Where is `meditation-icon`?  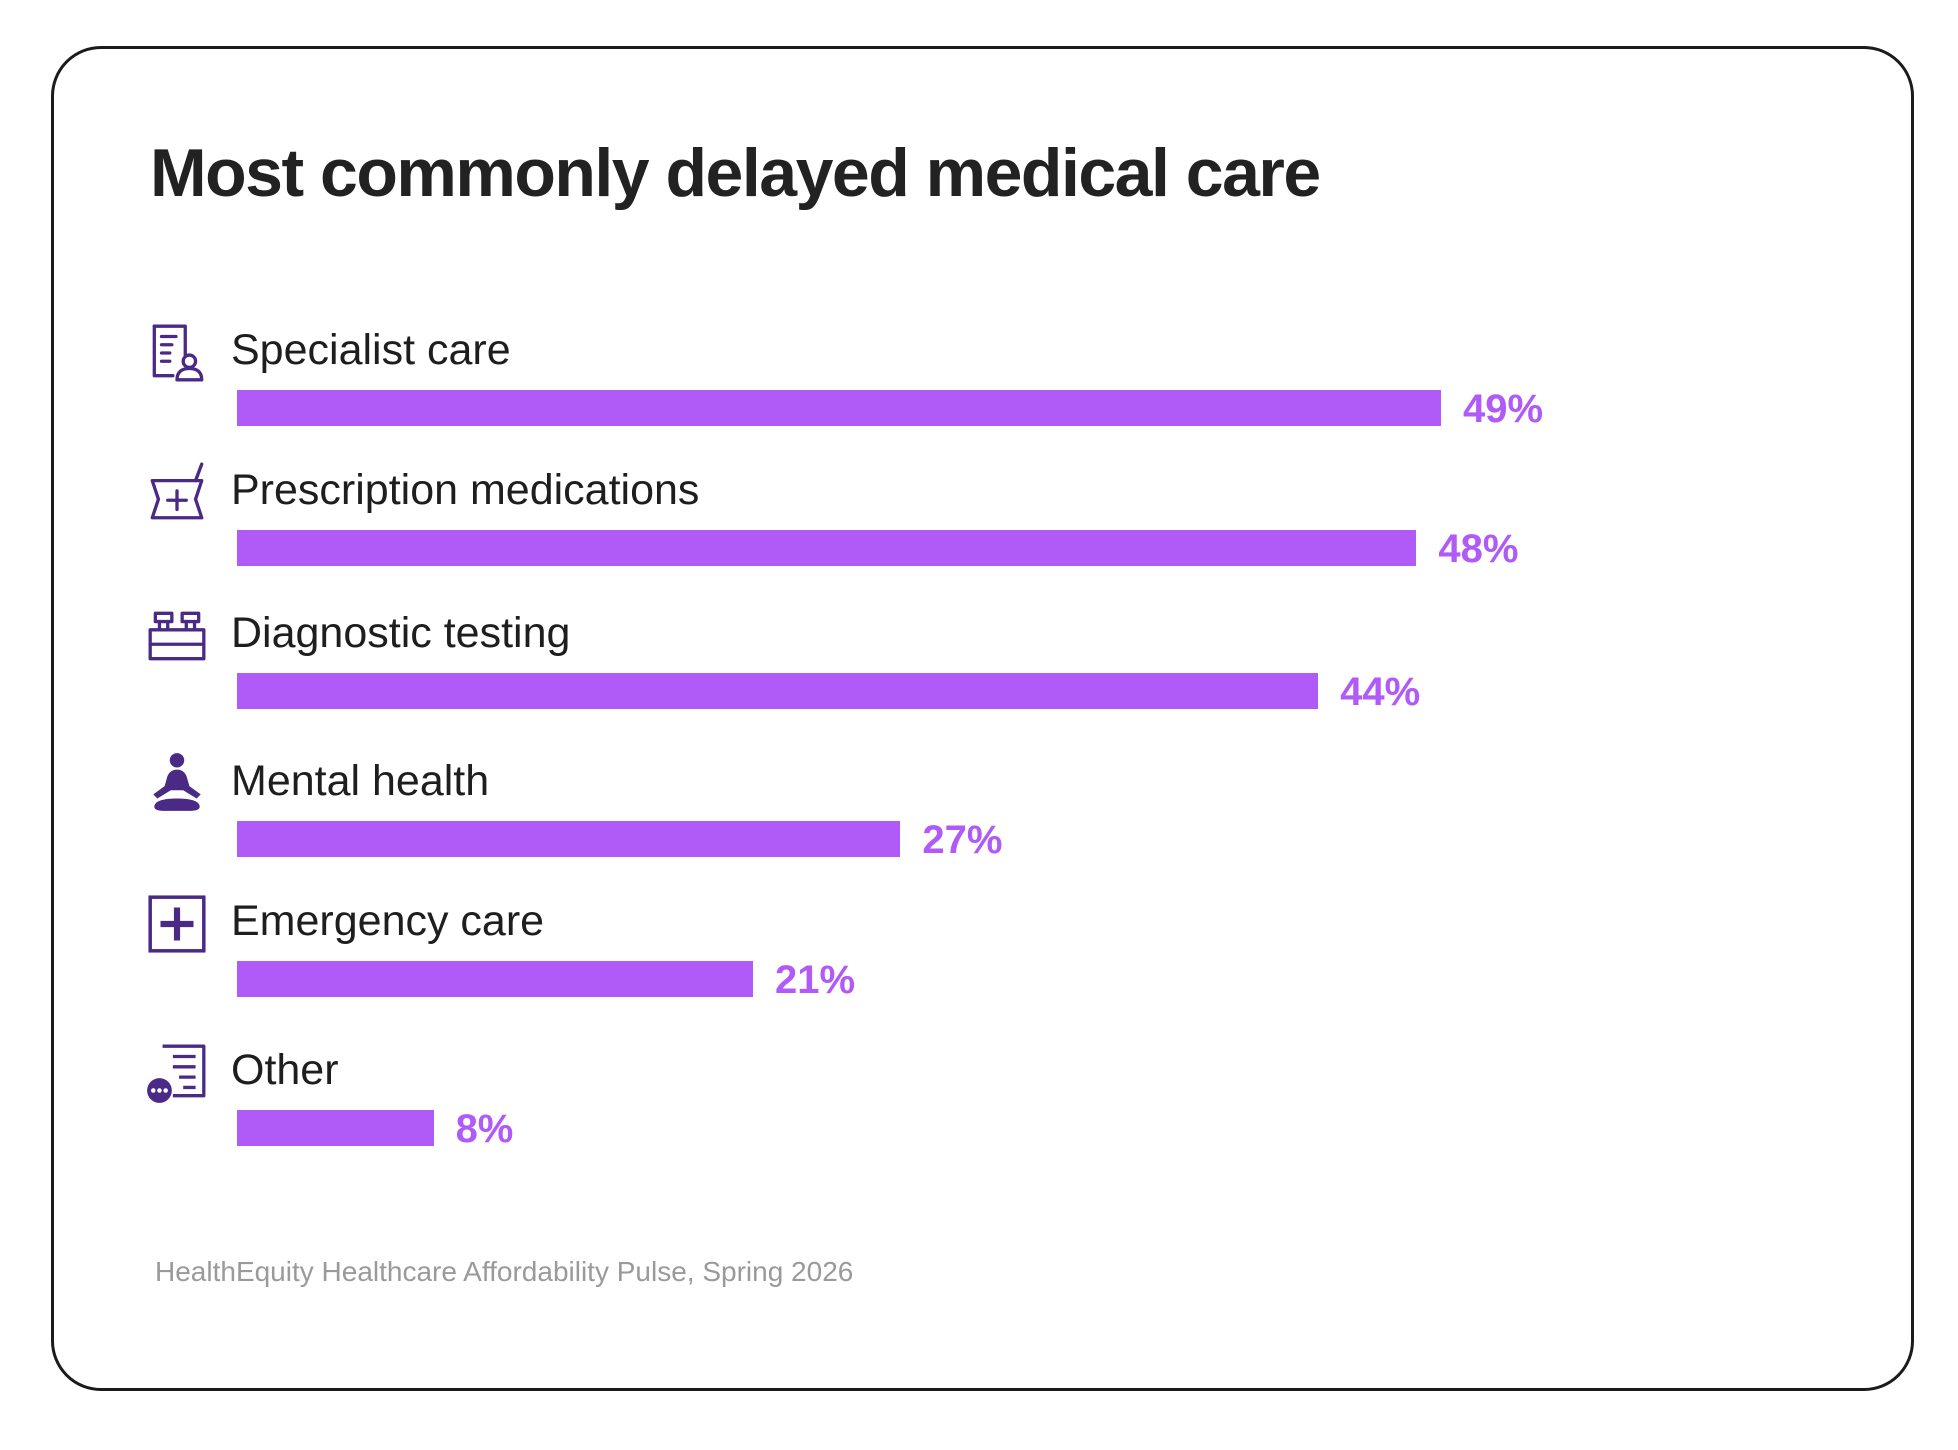 meditation-icon is located at coordinates (177, 784).